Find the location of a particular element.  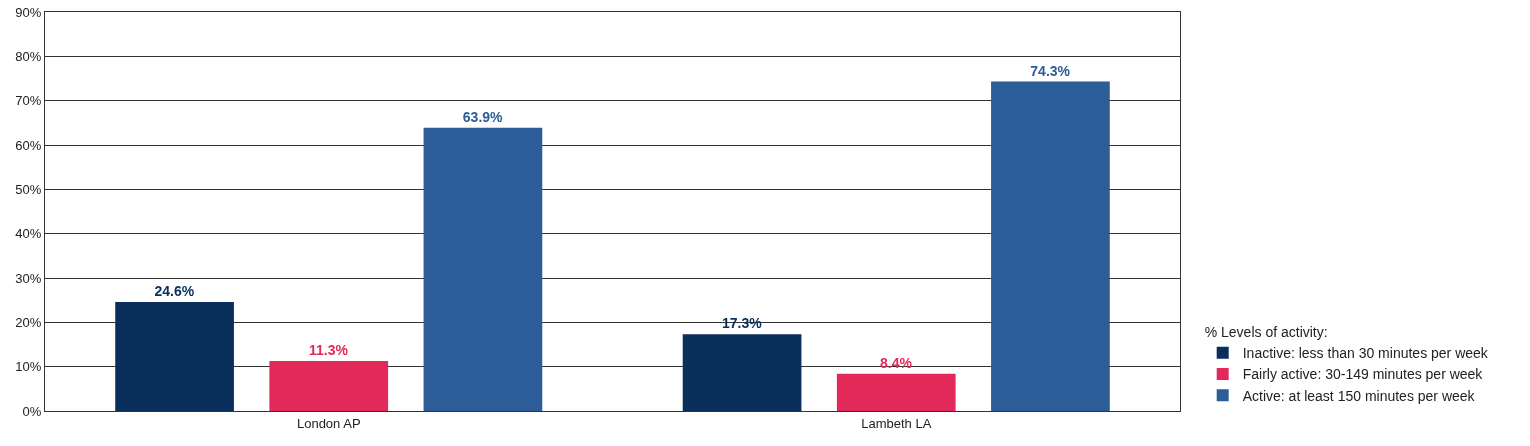

legend-label: Fairly active: 30-149 minutes per week is located at coordinates (1363, 374).